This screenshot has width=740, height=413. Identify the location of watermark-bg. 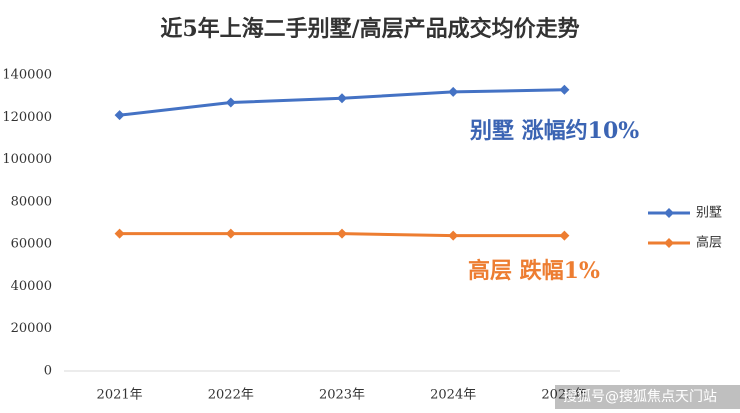
(647, 397).